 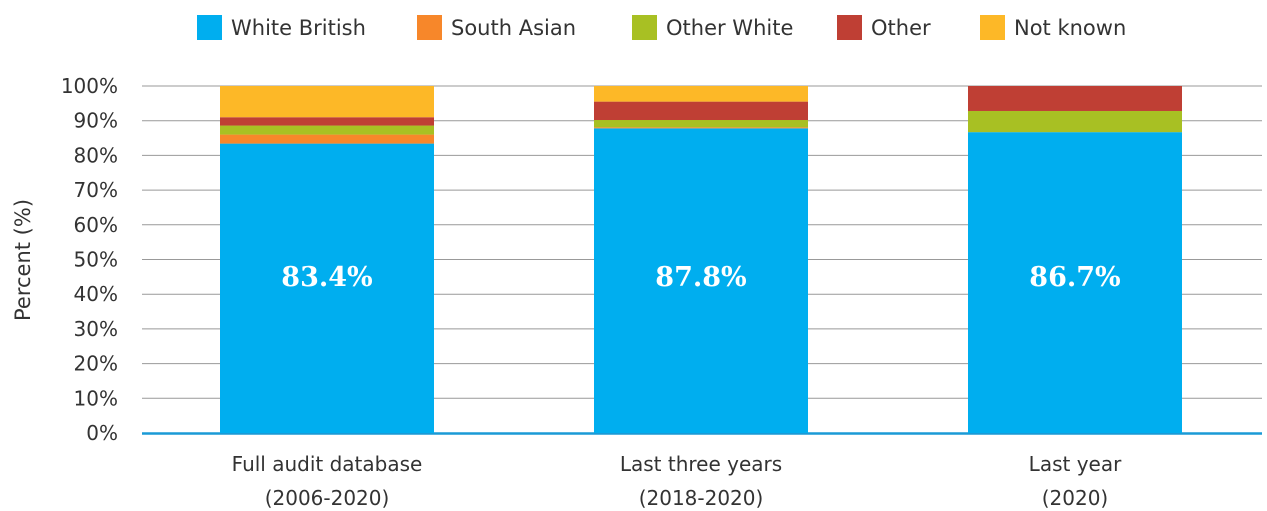 What do you see at coordinates (513, 28) in the screenshot?
I see `legend-label: South Asian` at bounding box center [513, 28].